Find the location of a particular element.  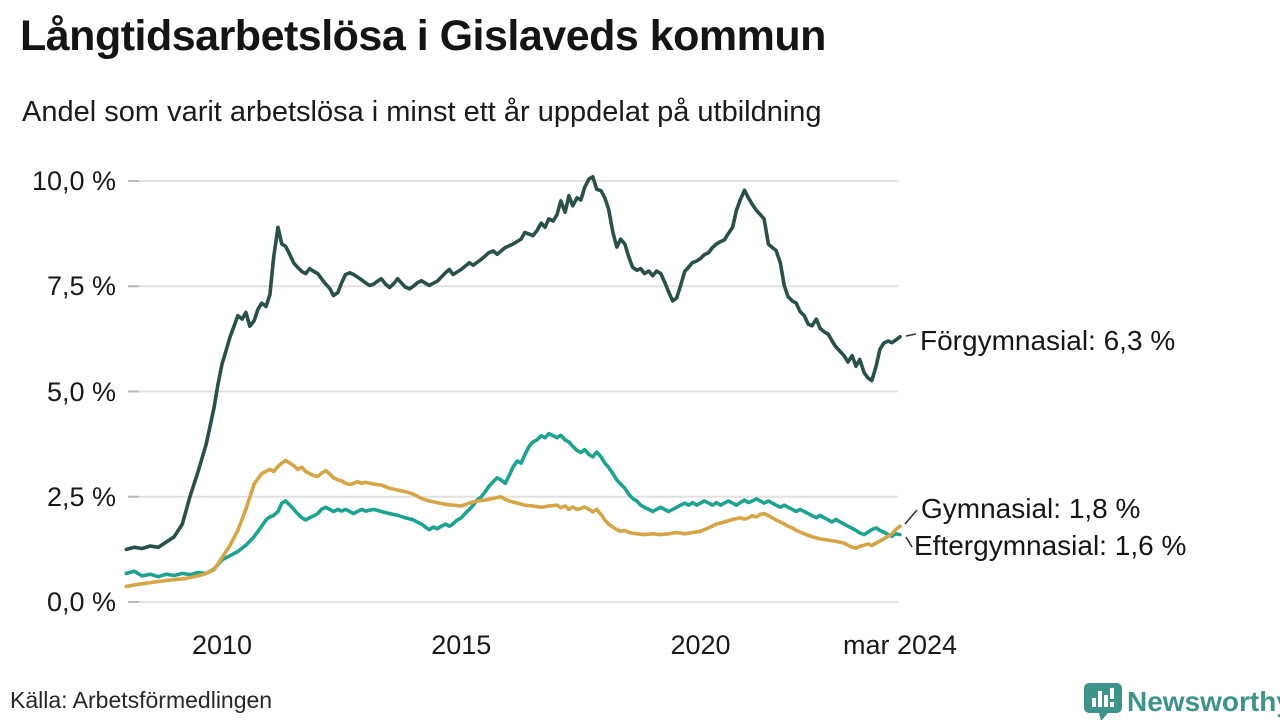

end-label-gymnasial: Gymnasial: 1,8 % is located at coordinates (1031, 508).